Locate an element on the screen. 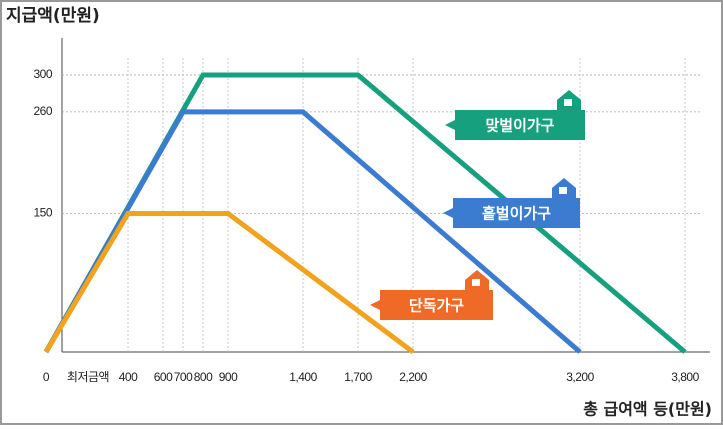 The width and height of the screenshot is (723, 429). y-tick-label: 260 is located at coordinates (42, 111).